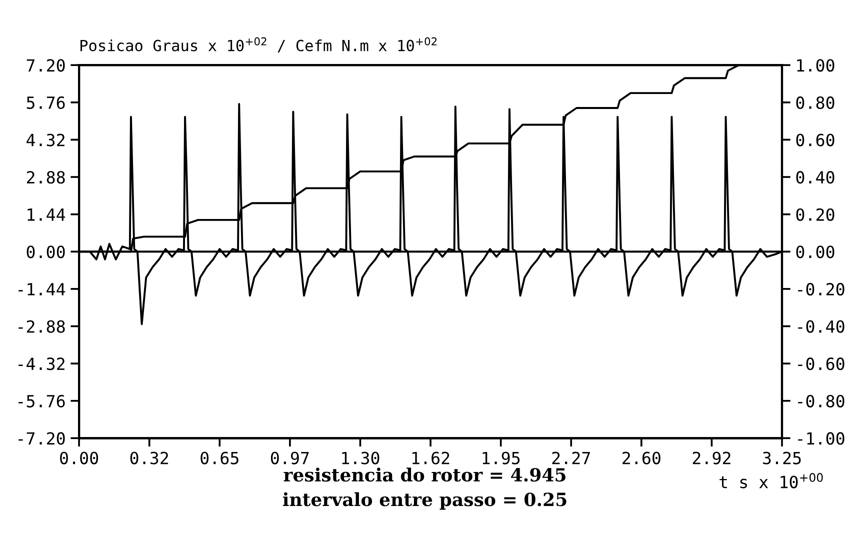 The image size is (850, 547). Describe the element at coordinates (821, 364) in the screenshot. I see `y2-tick-label: -0.60` at that location.